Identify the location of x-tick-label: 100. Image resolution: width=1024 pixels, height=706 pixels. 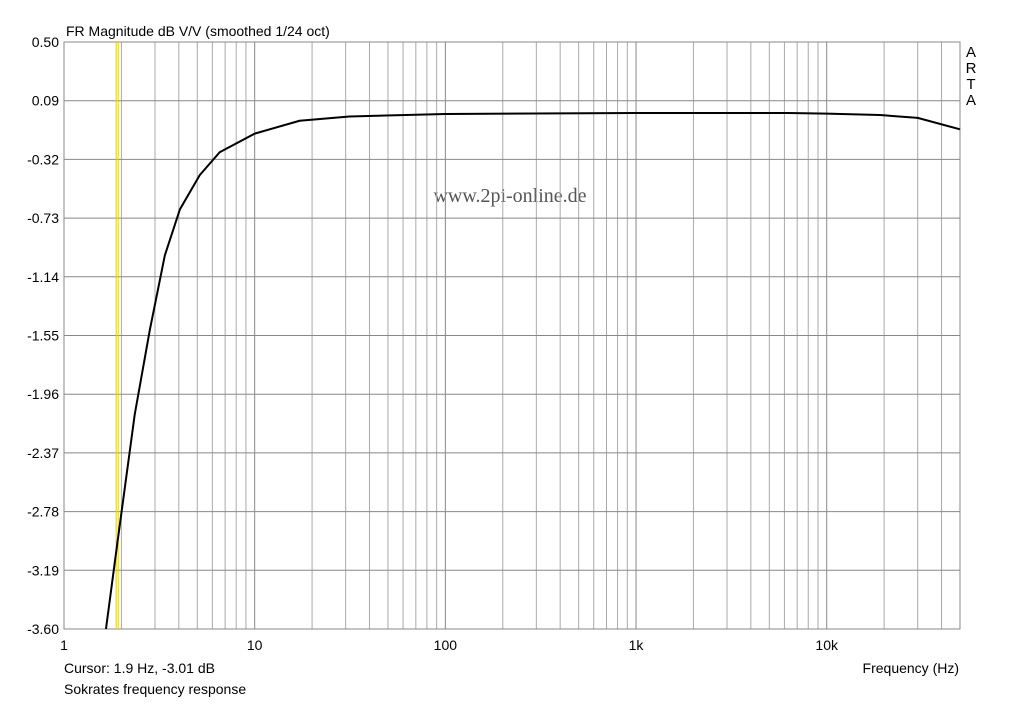
(446, 645).